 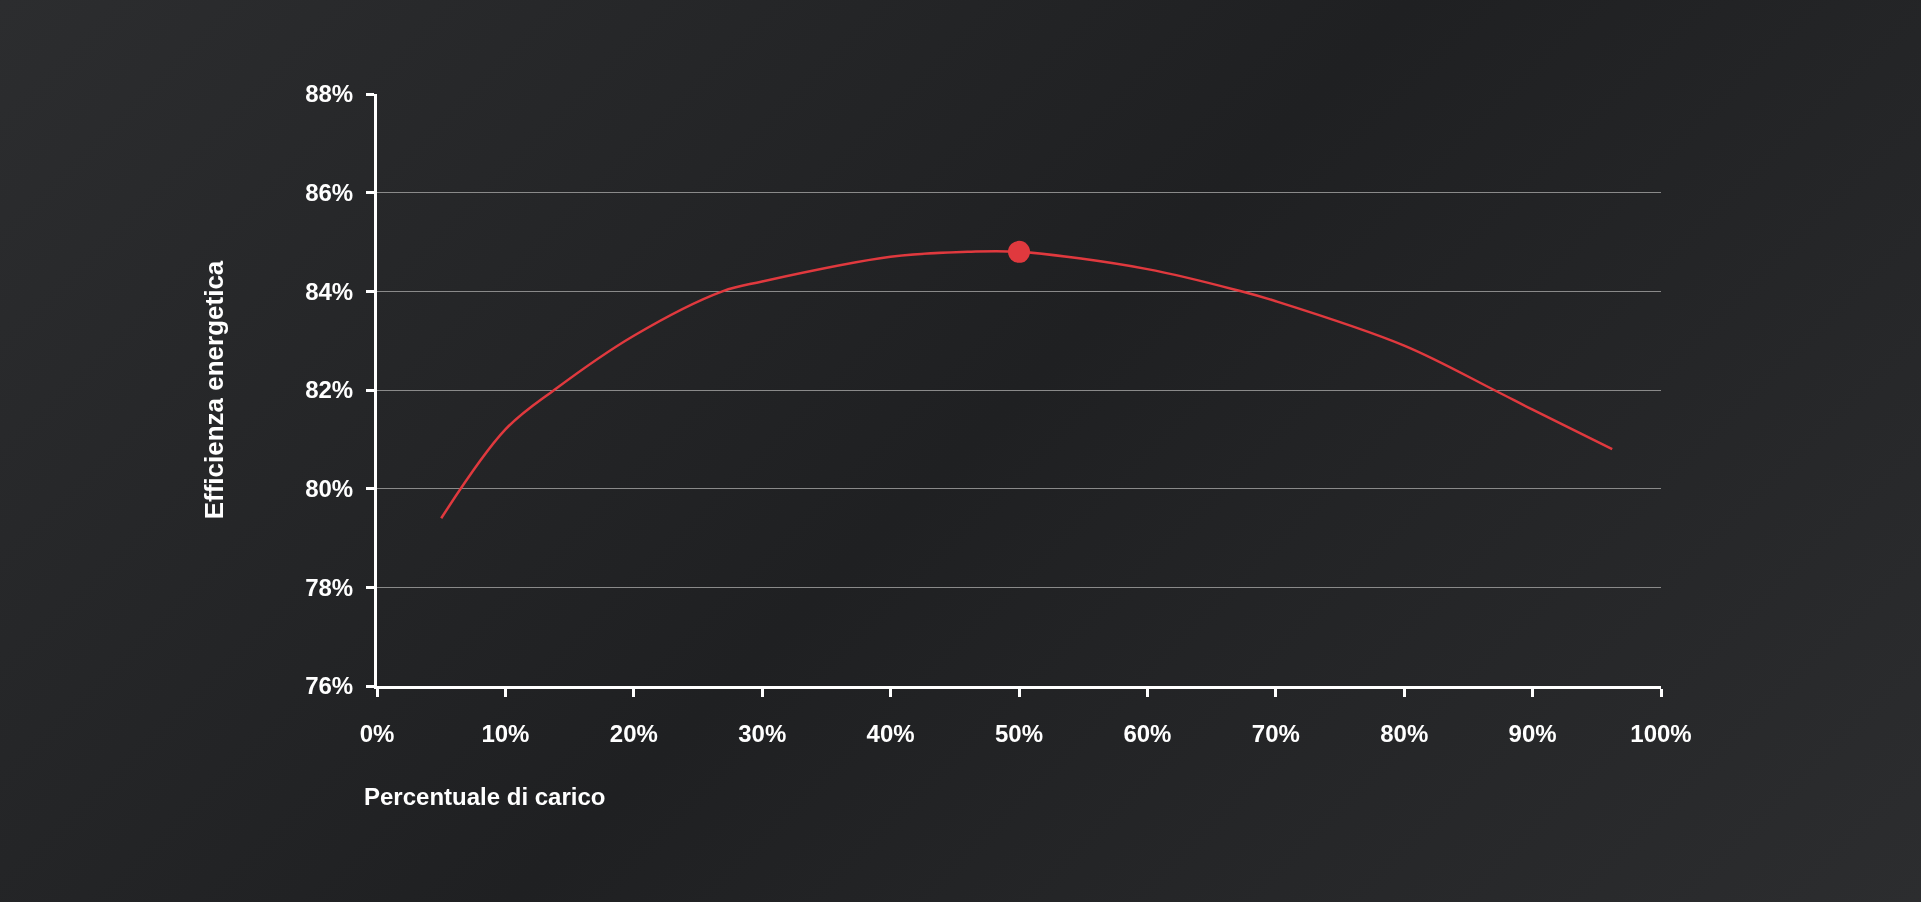 What do you see at coordinates (1019, 733) in the screenshot?
I see `x-tick-label: 50%` at bounding box center [1019, 733].